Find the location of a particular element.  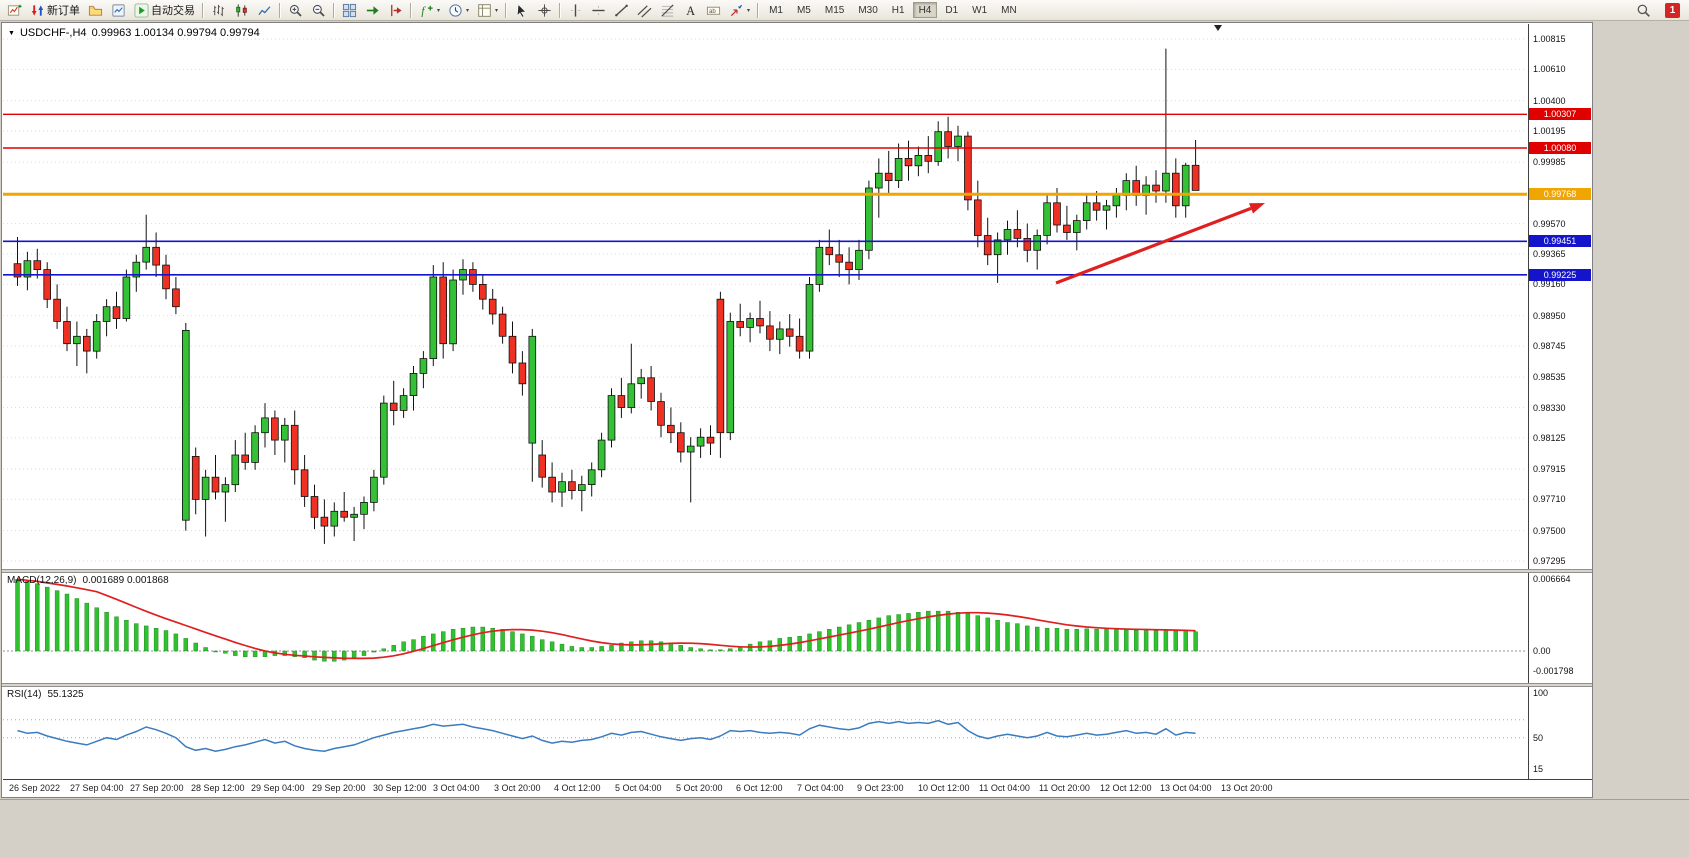

macd-indicator-pane: MACD(12,26,9) 0.001689 0.001868 is located at coordinates (765, 628).